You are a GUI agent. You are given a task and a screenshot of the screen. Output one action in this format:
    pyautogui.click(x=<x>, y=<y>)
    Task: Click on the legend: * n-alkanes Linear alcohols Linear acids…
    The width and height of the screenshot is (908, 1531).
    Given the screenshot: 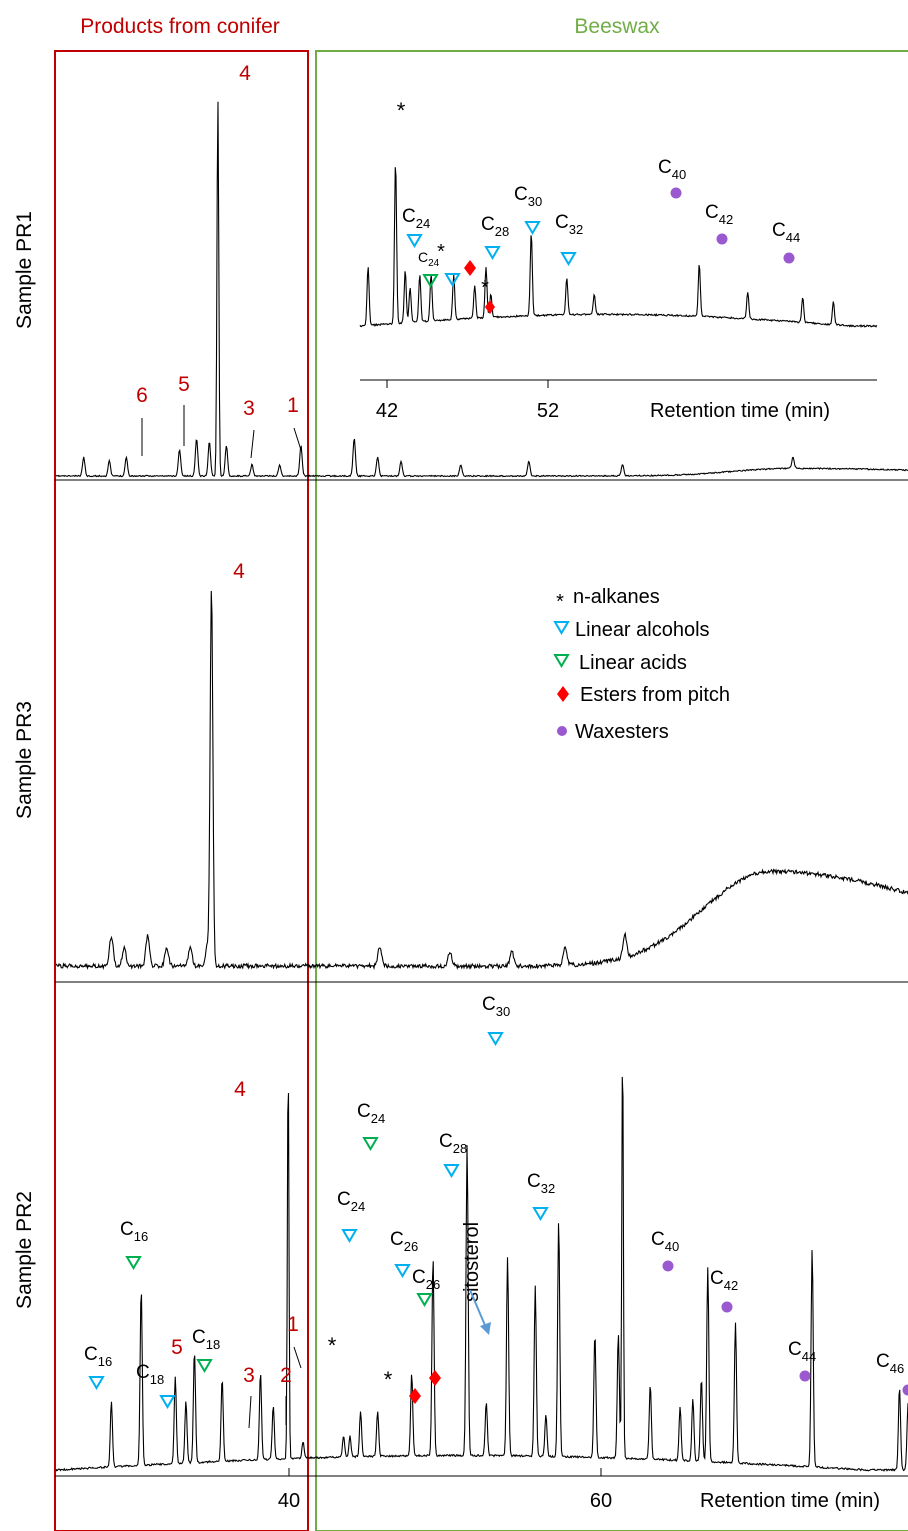 What is the action you would take?
    pyautogui.click(x=641, y=664)
    